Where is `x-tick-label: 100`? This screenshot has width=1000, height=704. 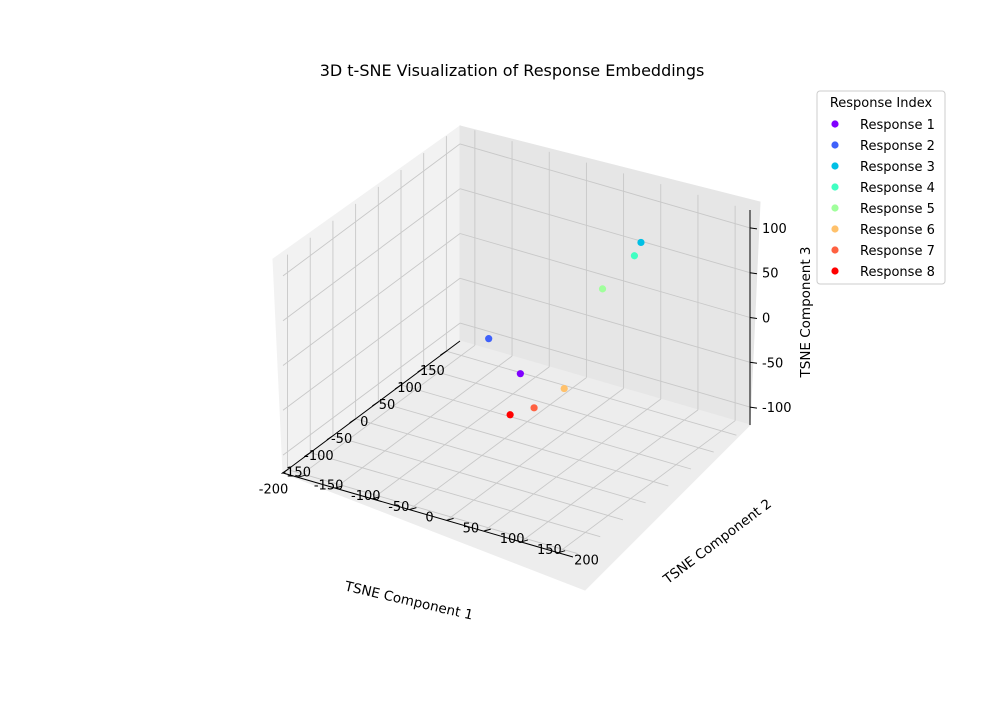
x-tick-label: 100 is located at coordinates (409, 388).